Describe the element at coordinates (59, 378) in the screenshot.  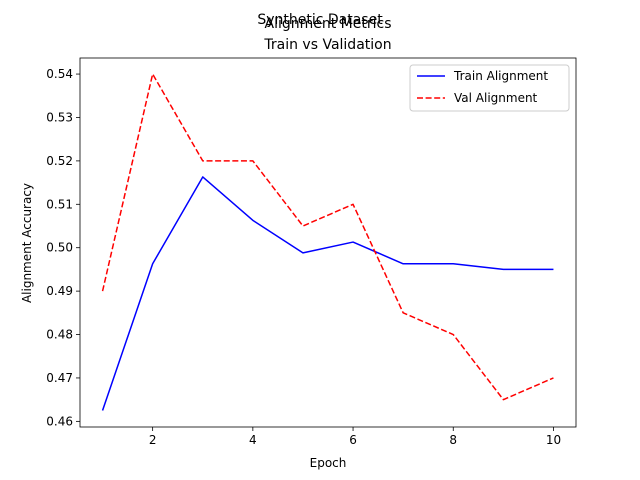
I see `y-tick-label: 0.47` at that location.